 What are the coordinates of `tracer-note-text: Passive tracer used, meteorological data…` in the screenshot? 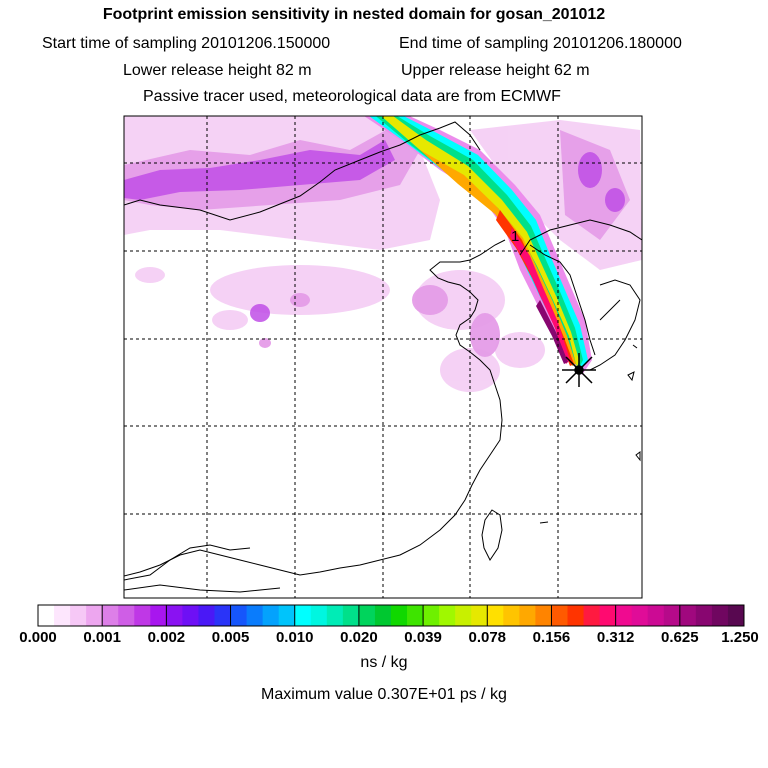 It's located at (352, 96).